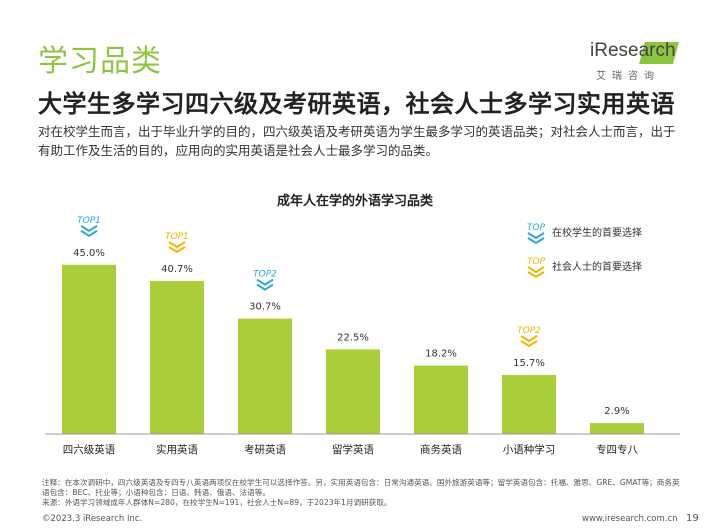 This screenshot has height=532, width=710. I want to click on section-title: 学习品类, so click(100, 61).